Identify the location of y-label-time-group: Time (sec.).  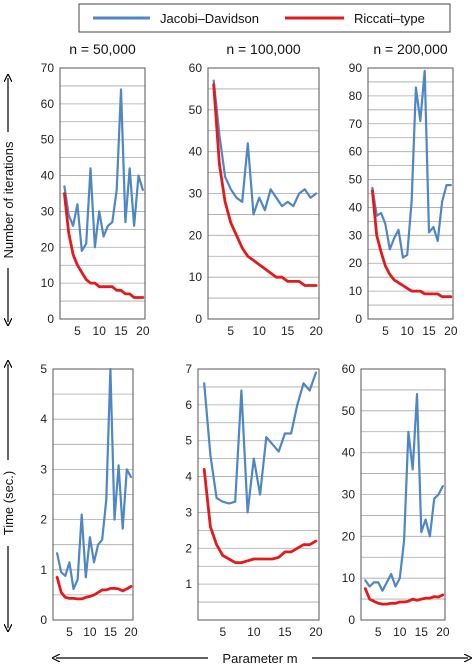
(8, 496).